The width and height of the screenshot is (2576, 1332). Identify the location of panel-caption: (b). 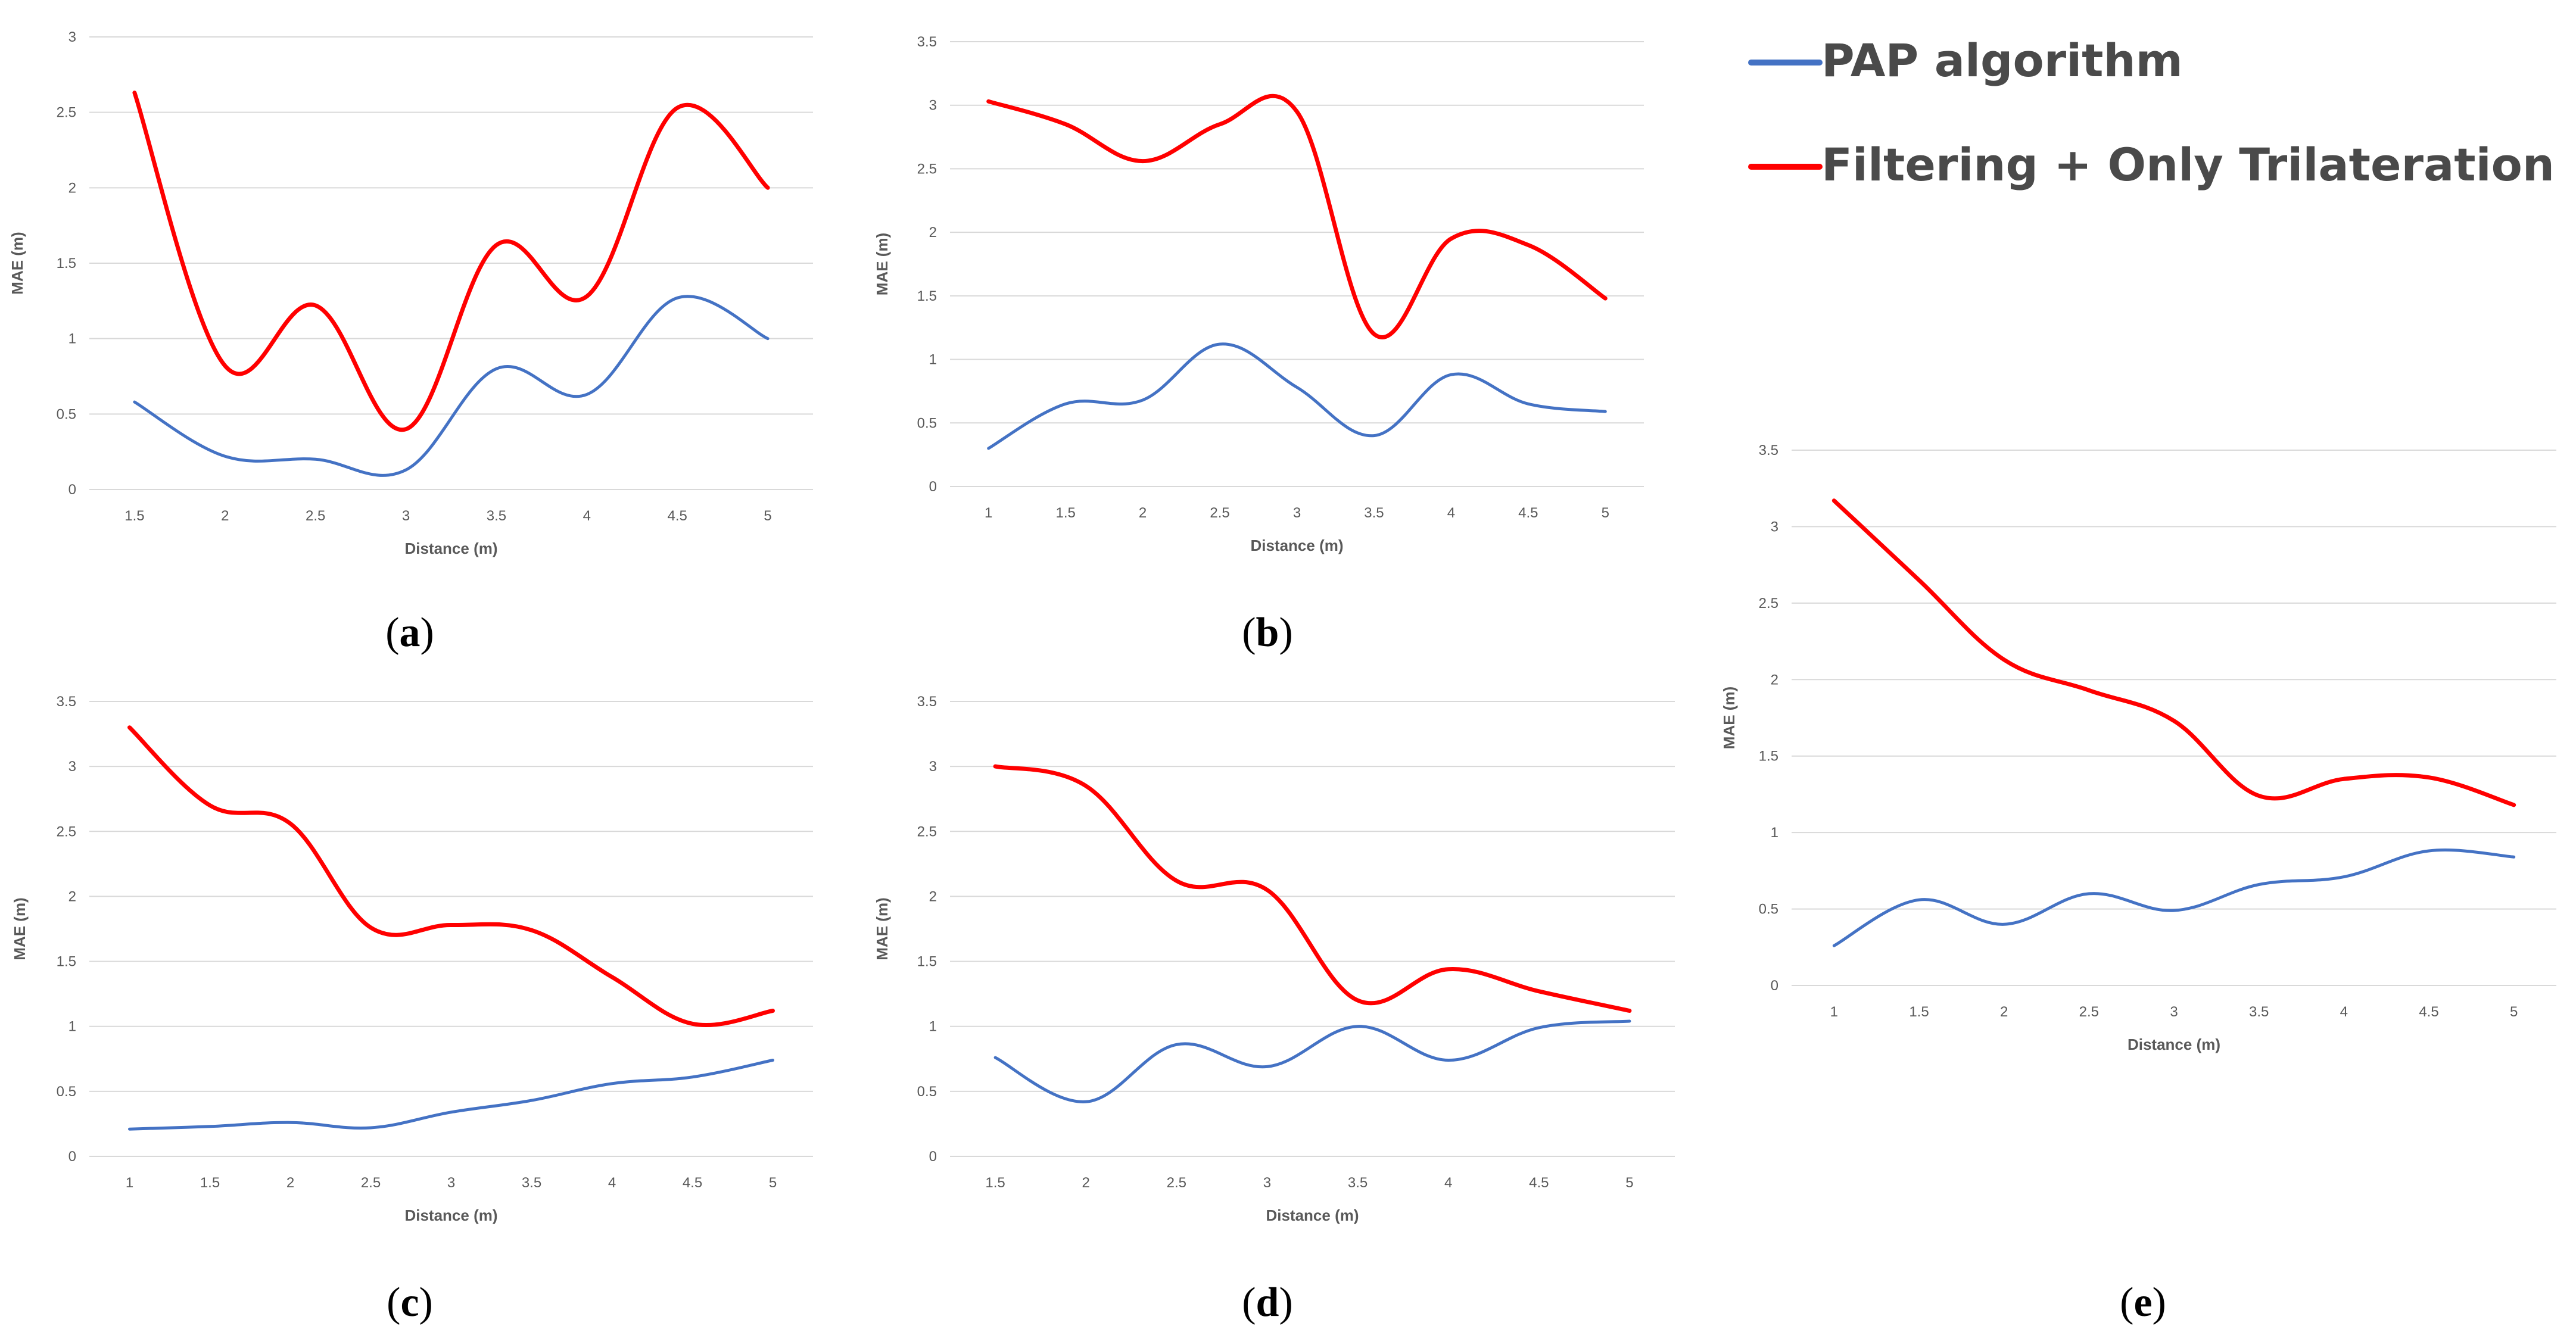
(1268, 633).